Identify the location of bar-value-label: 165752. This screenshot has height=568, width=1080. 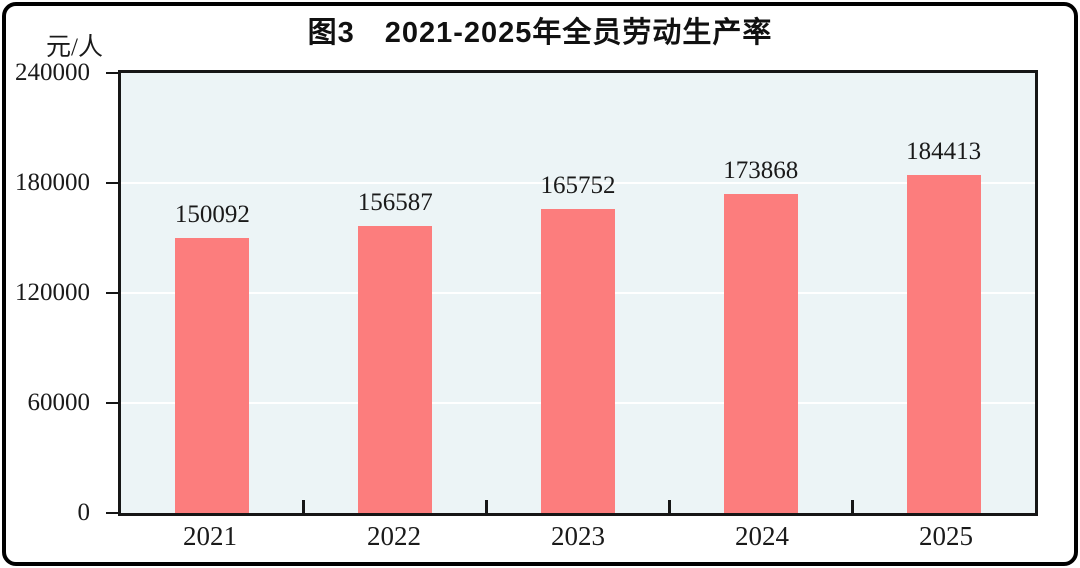
(578, 186).